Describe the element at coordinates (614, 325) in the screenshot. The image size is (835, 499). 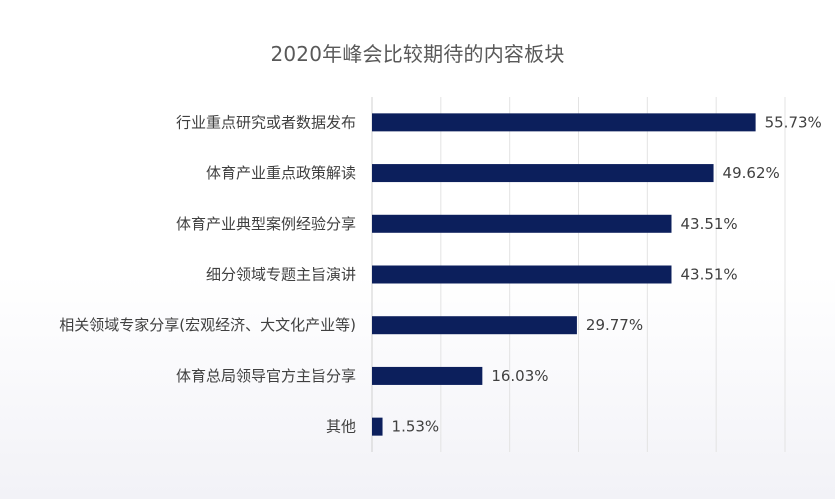
I see `data-label: 29.77%` at that location.